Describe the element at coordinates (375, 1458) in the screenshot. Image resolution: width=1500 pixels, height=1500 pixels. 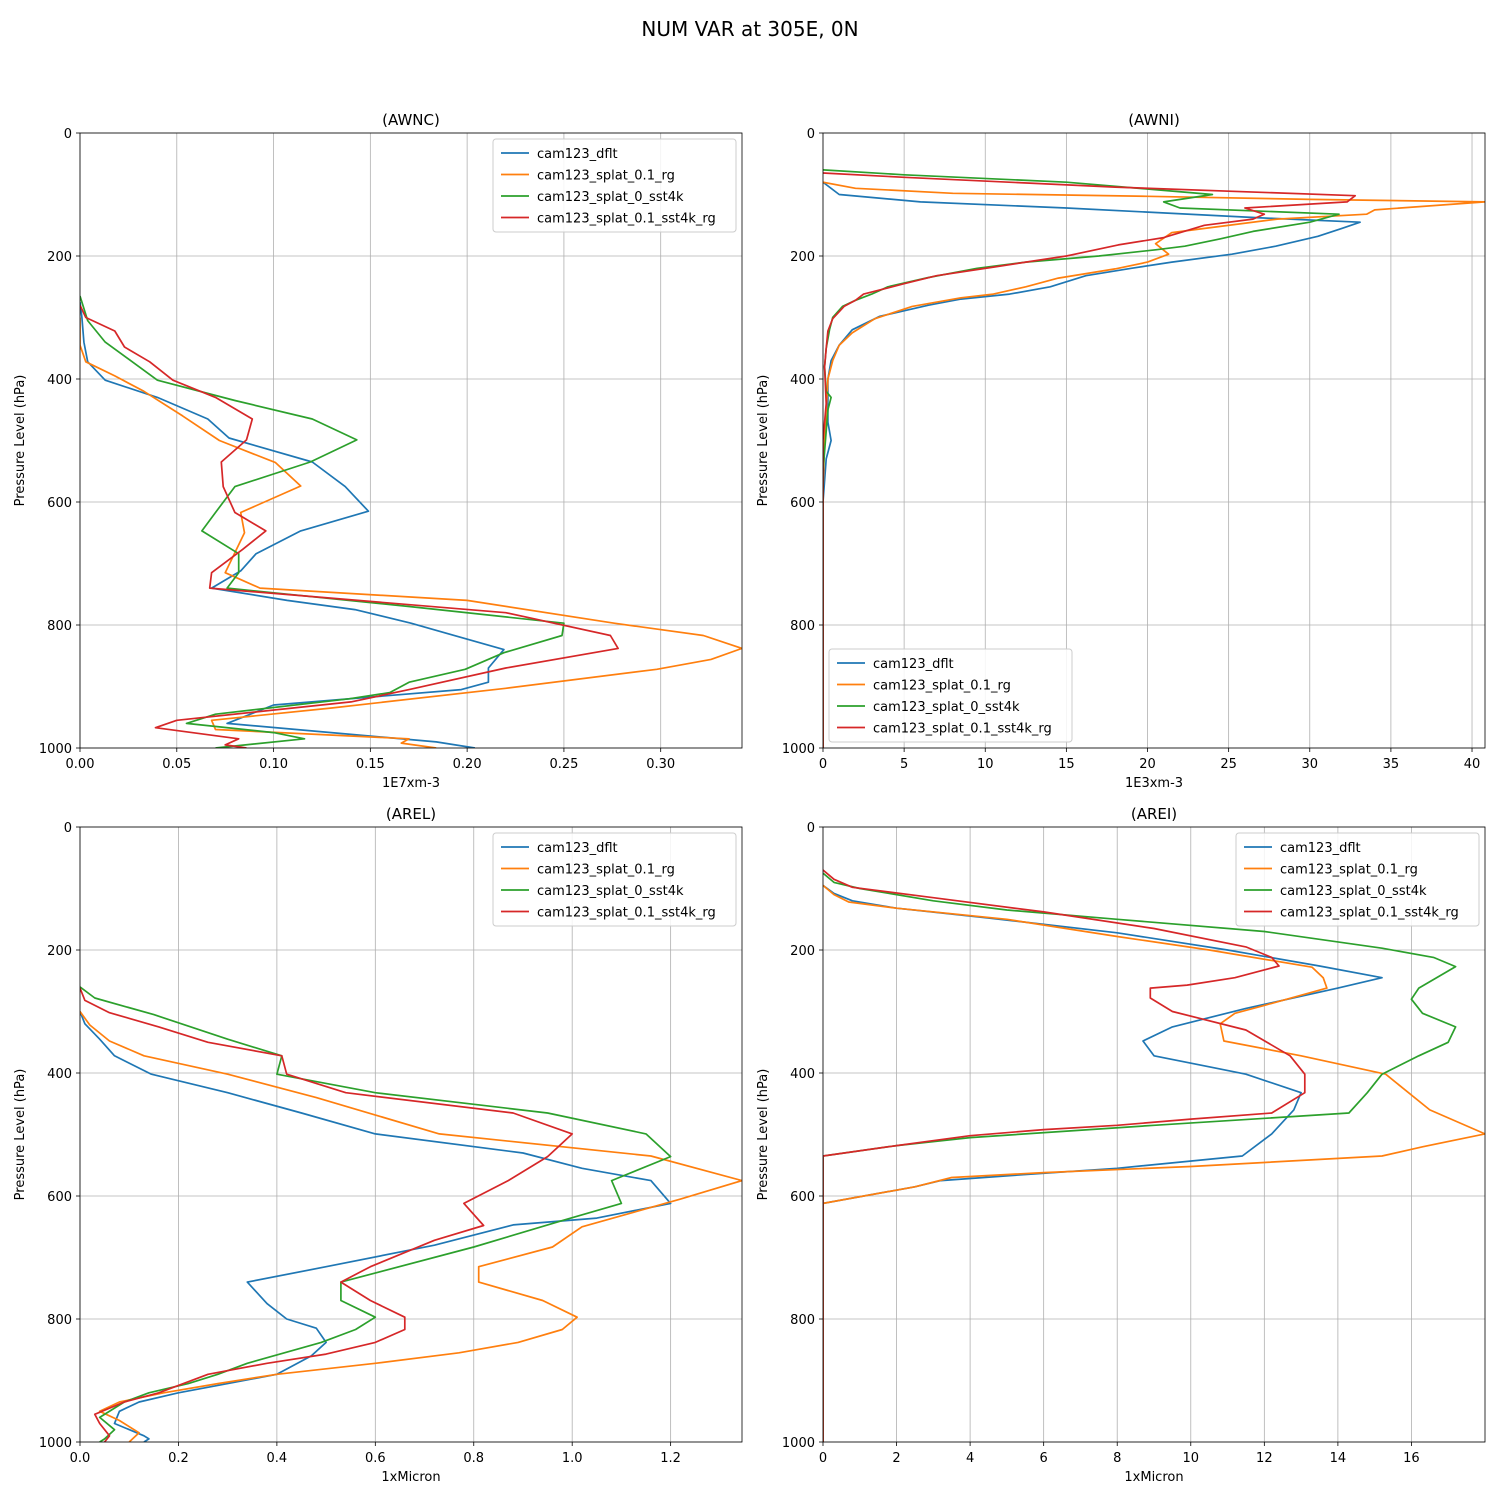
I see `x-tick-label: 0.6` at that location.